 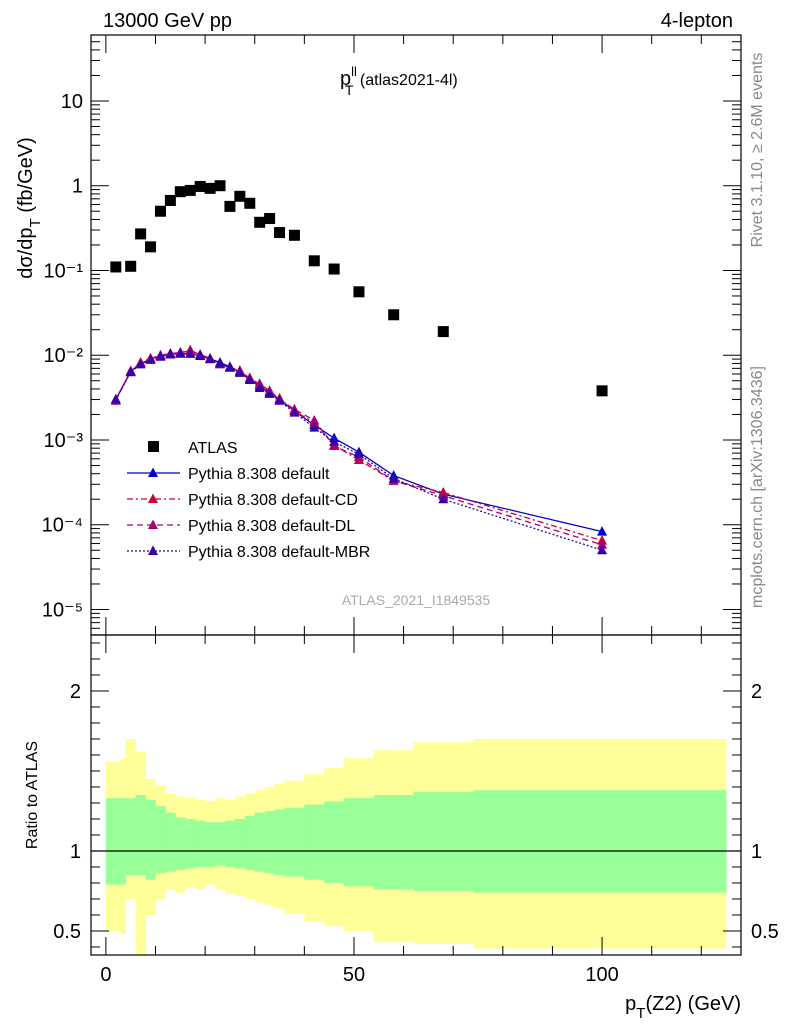 What do you see at coordinates (271, 526) in the screenshot?
I see `legend-label: Pythia 8.308 default-DL` at bounding box center [271, 526].